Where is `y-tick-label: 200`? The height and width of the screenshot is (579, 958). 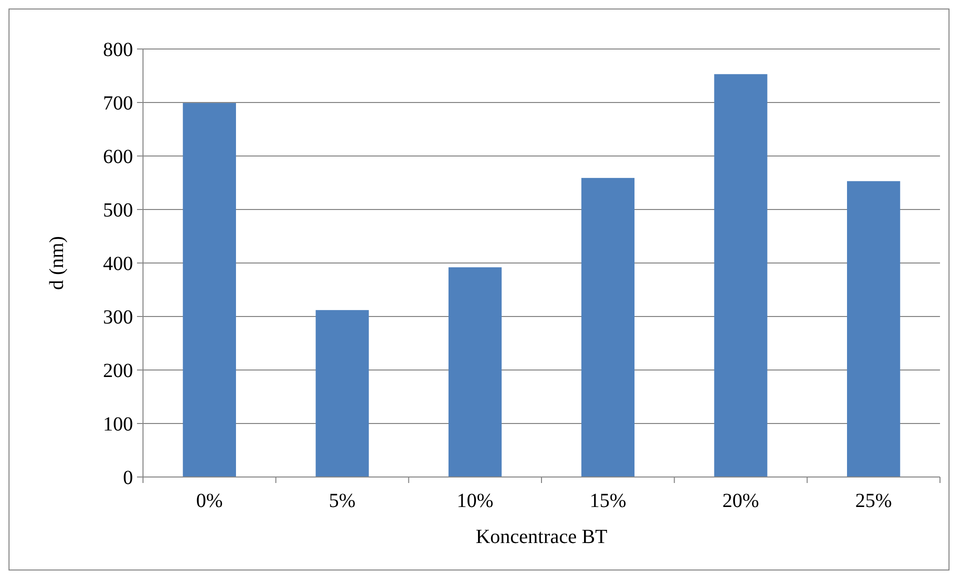
y-tick-label: 200 is located at coordinates (118, 371).